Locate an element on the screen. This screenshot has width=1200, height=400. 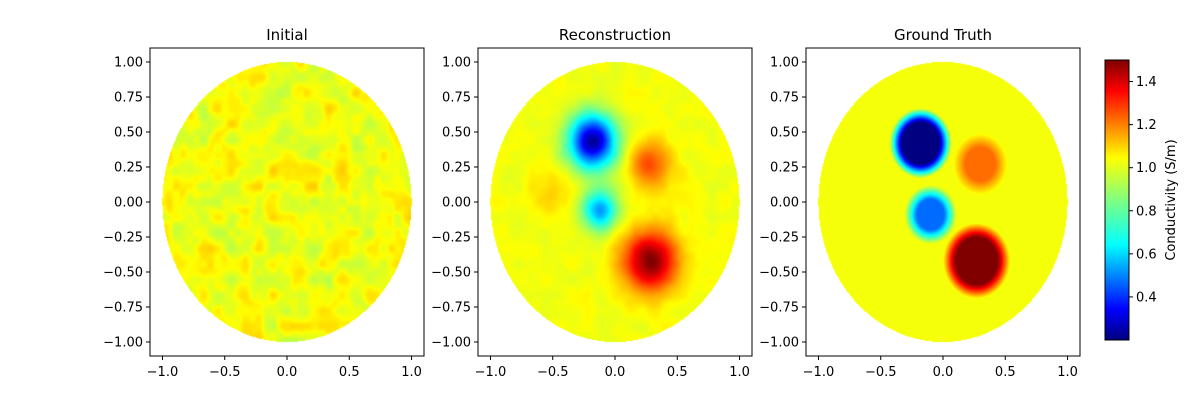
colorbar-gradient is located at coordinates (1117, 200).